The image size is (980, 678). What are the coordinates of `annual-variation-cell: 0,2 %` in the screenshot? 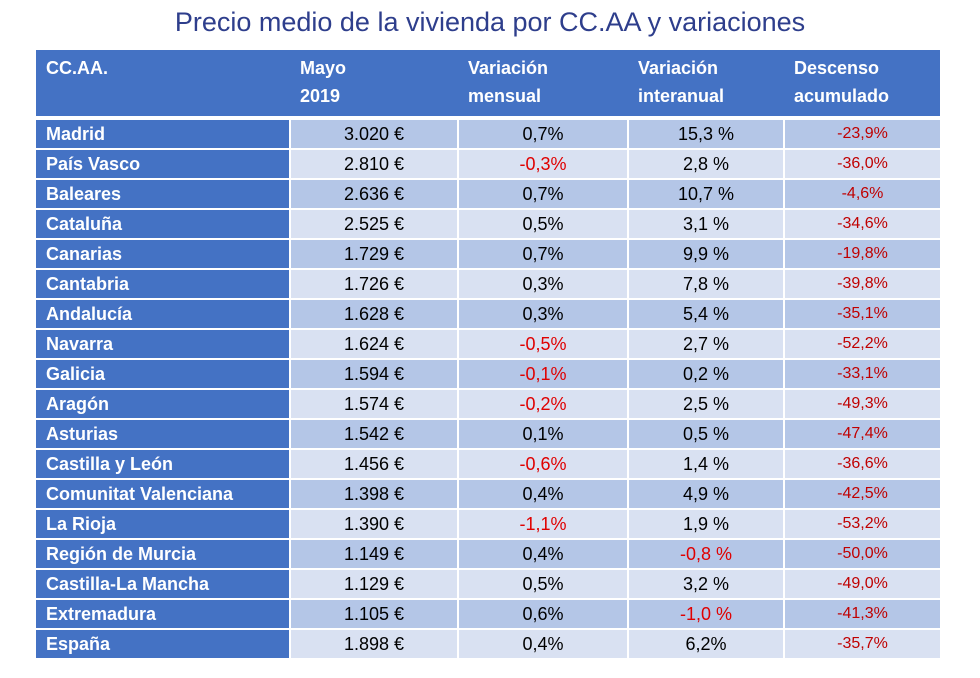 It's located at (706, 374).